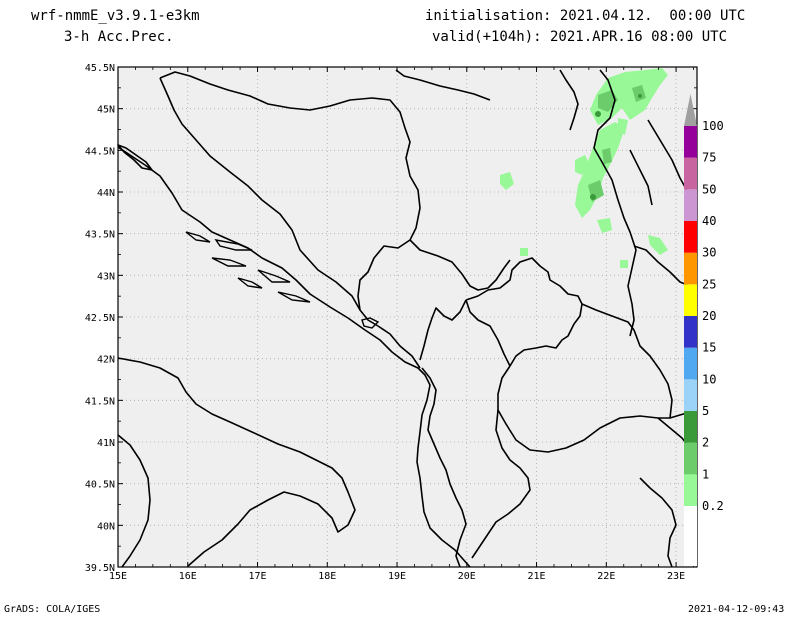 Image resolution: width=800 pixels, height=618 pixels. Describe the element at coordinates (282, 280) in the screenshot. I see `islands` at that location.